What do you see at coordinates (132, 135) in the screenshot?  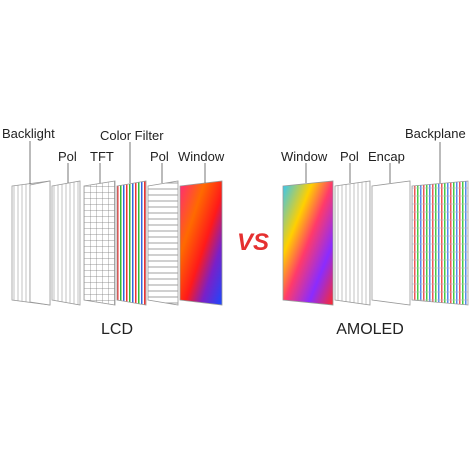 I see `layer-label: Color Filter` at bounding box center [132, 135].